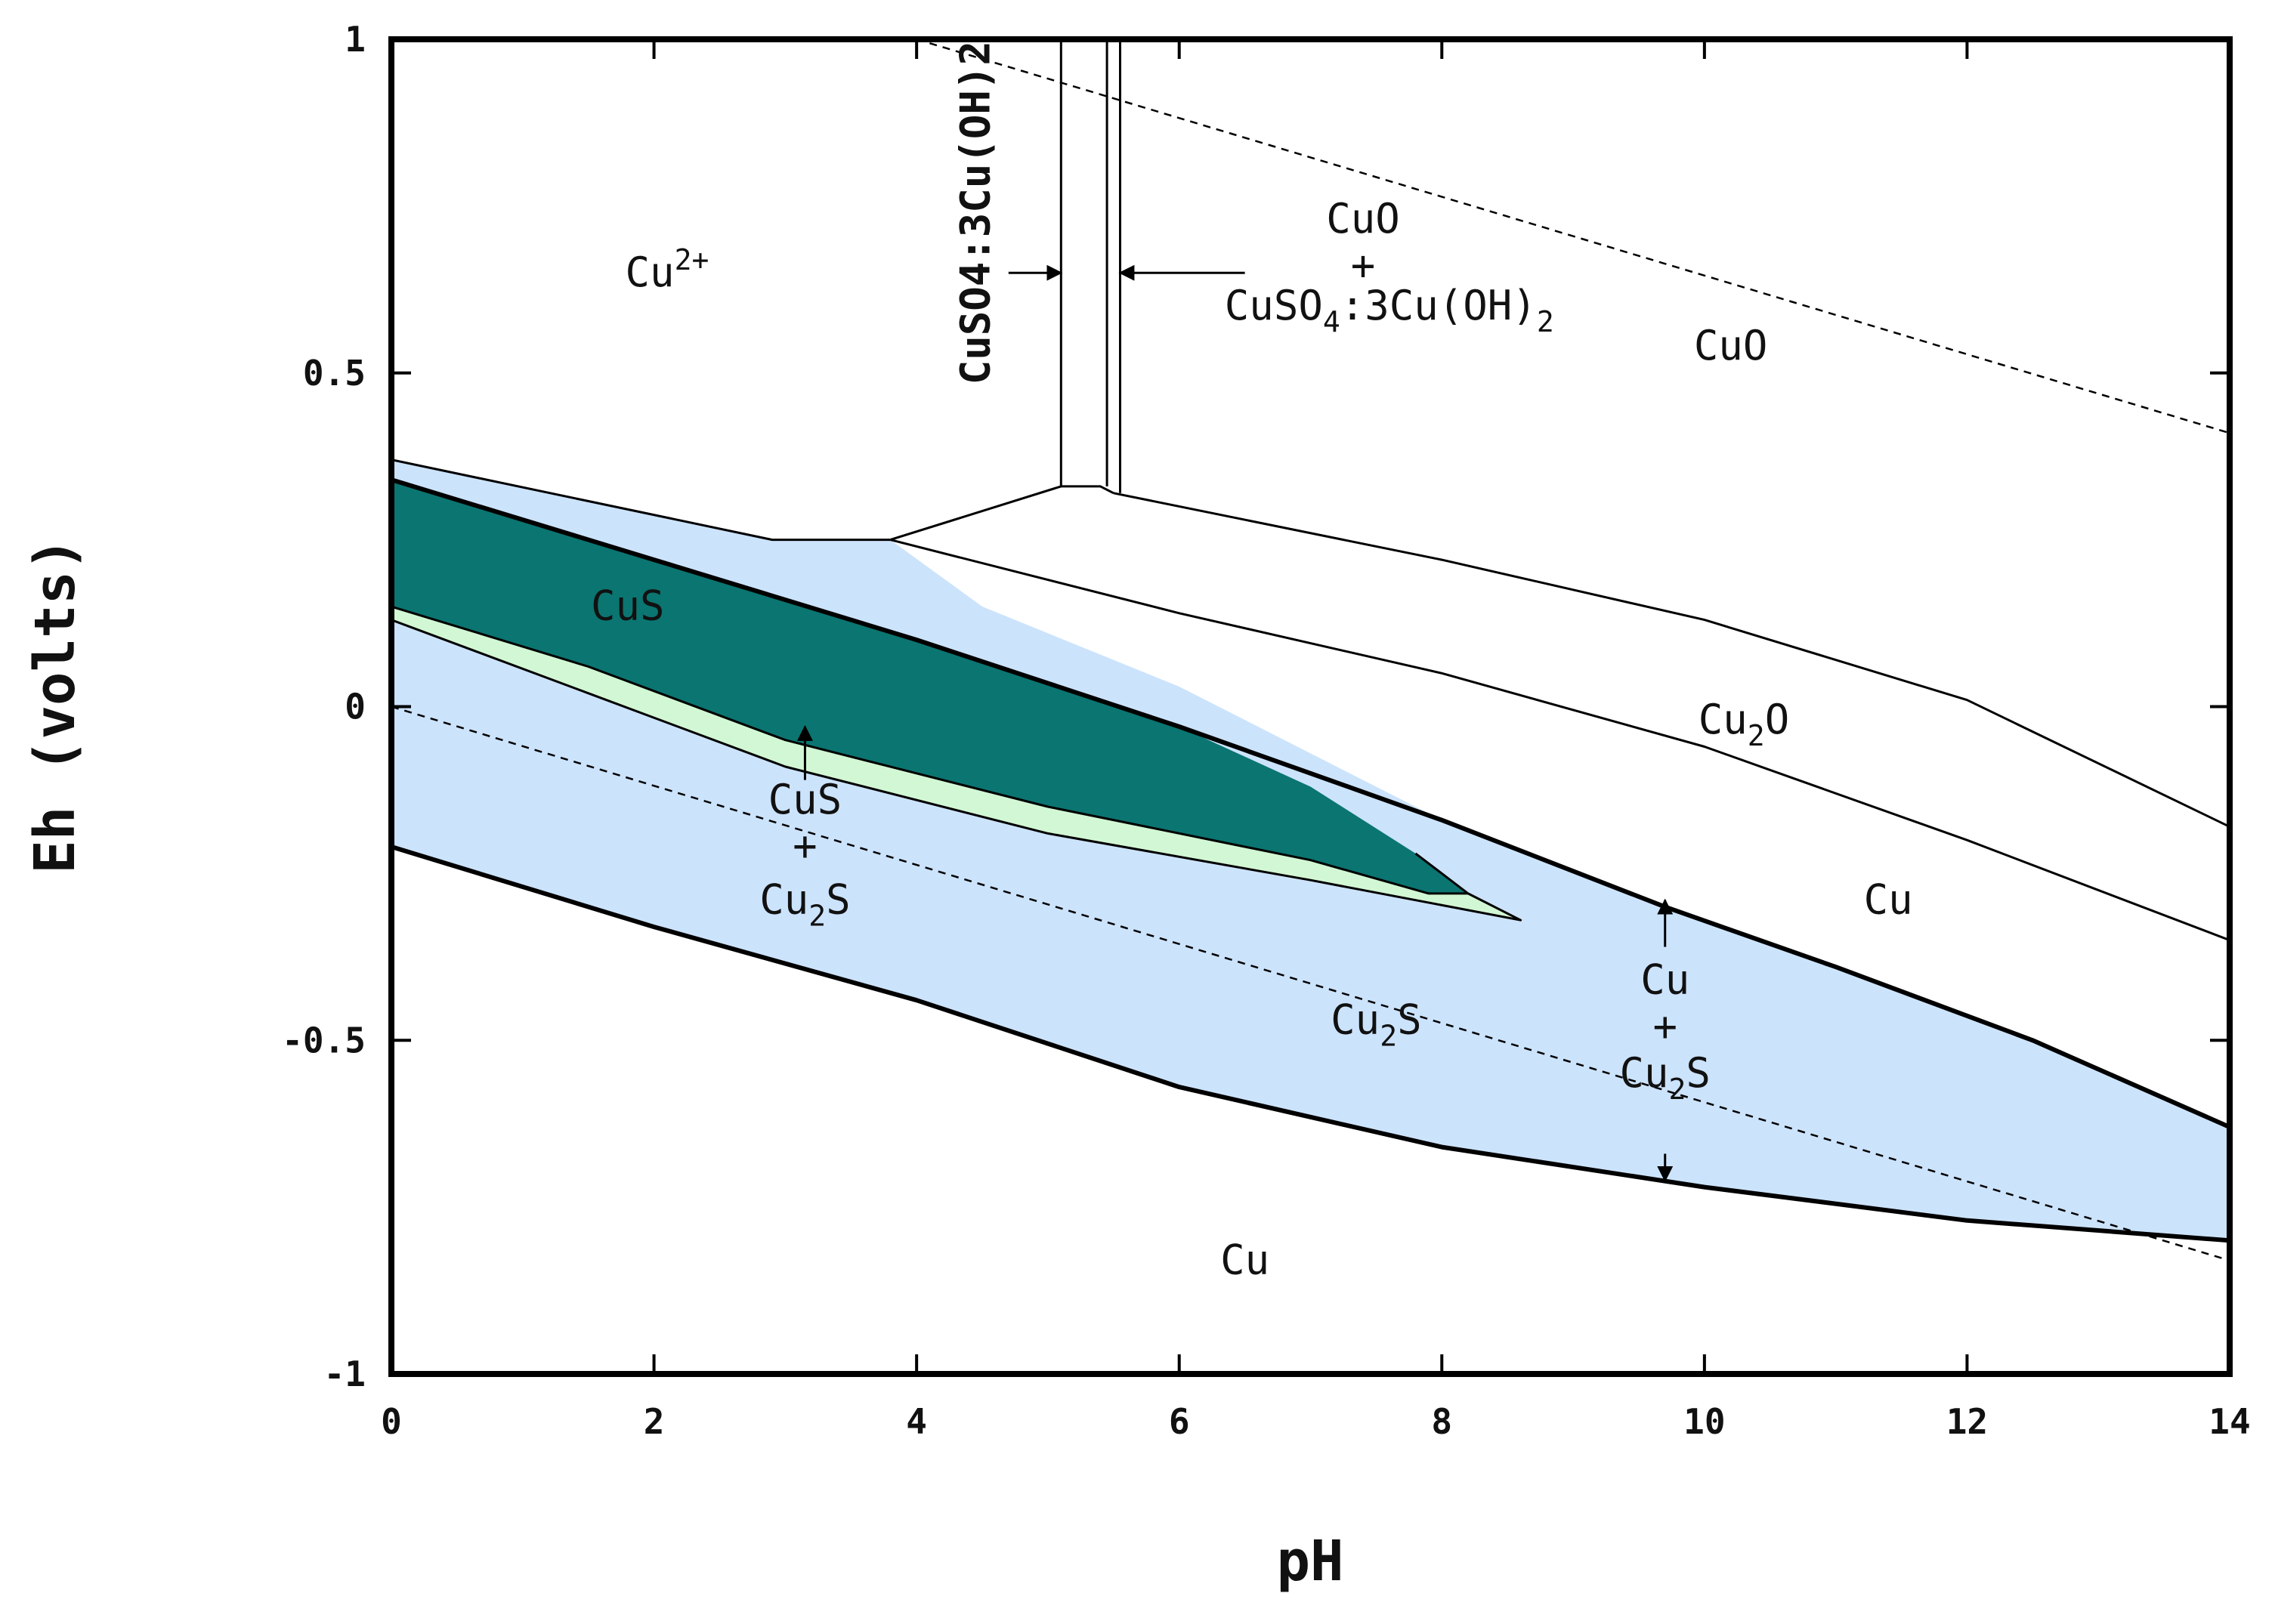 This screenshot has width=2275, height=1624. What do you see at coordinates (1671, 660) in the screenshot?
I see `cuo-cu2o-boundary` at bounding box center [1671, 660].